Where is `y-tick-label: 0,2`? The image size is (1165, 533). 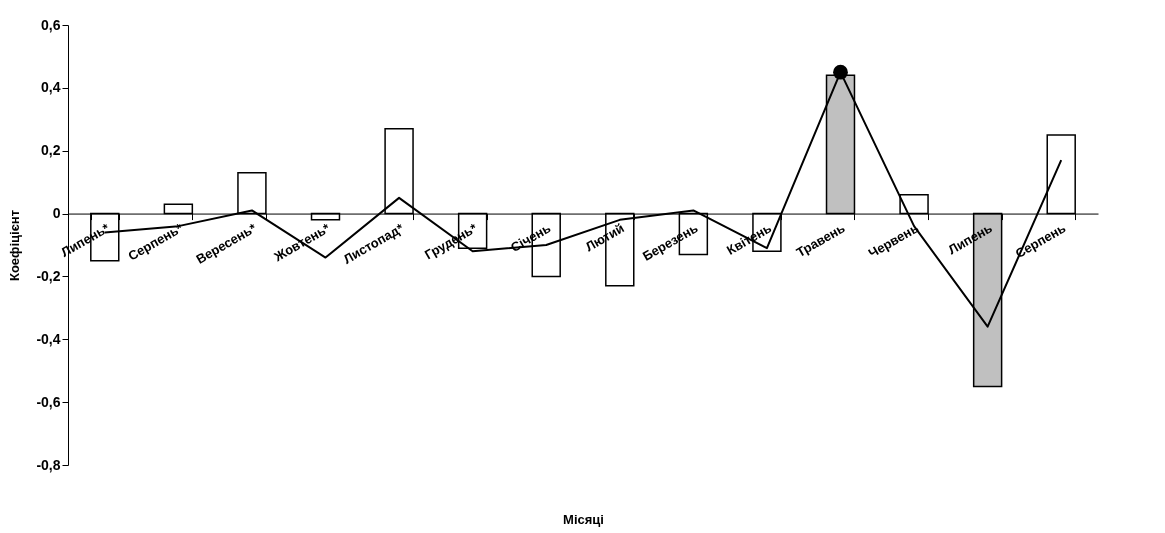 y-tick-label: 0,2 is located at coordinates (51, 150).